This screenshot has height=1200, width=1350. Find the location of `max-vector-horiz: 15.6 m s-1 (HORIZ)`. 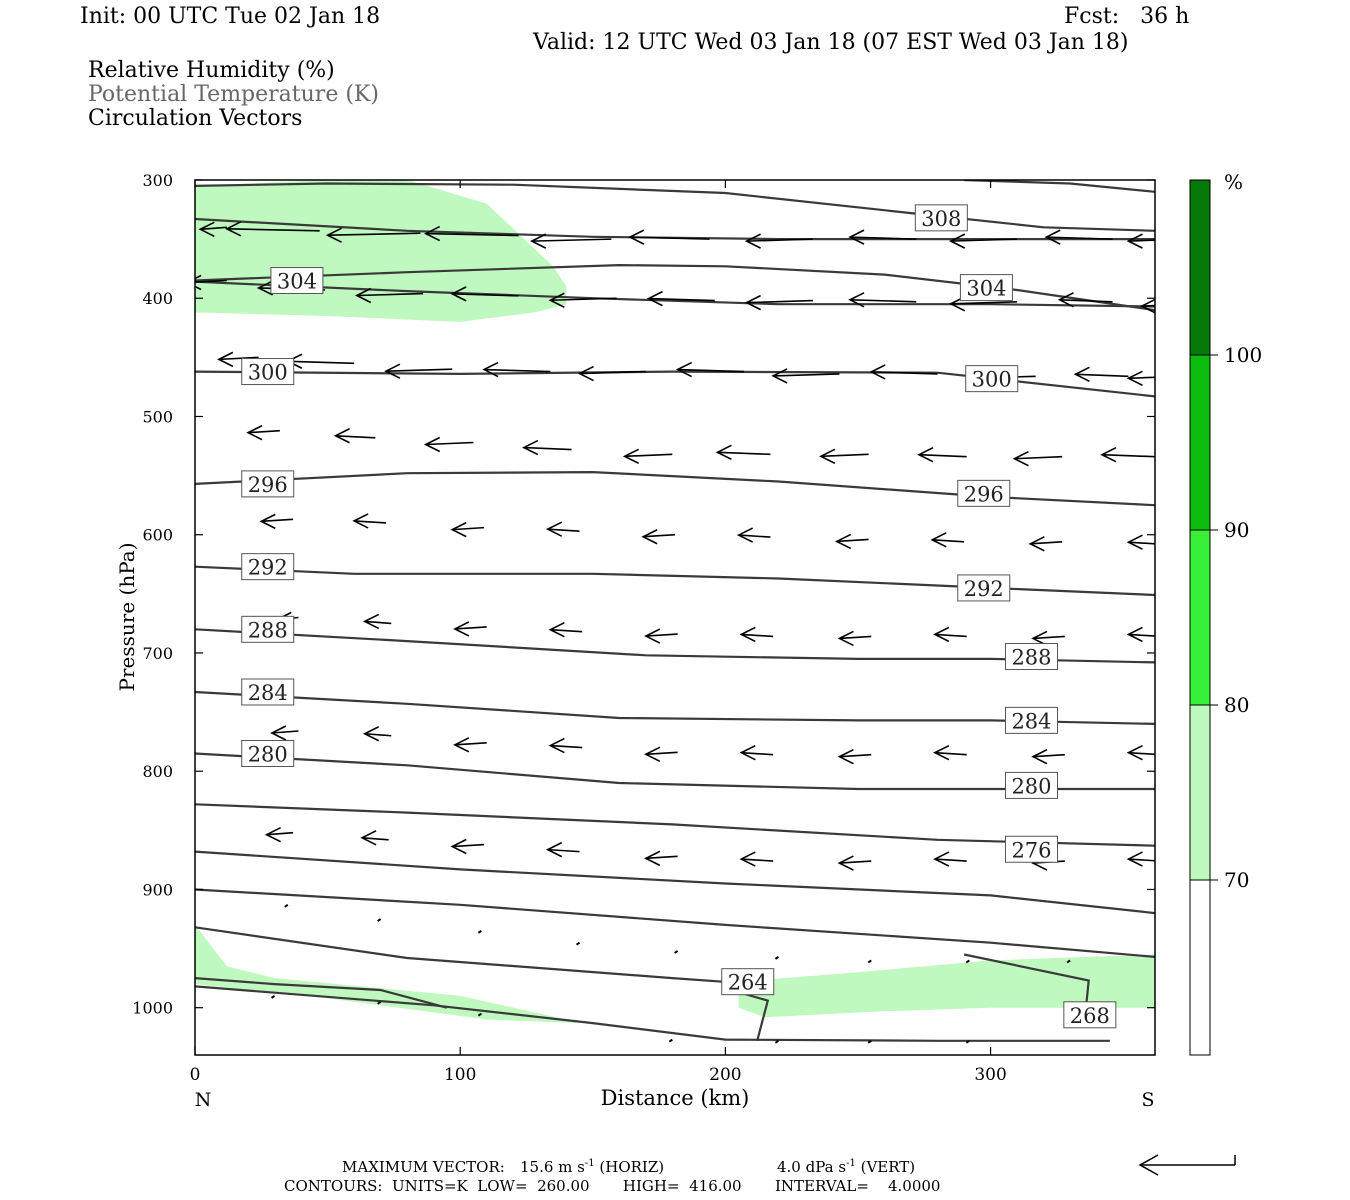

max-vector-horiz: 15.6 m s-1 (HORIZ) is located at coordinates (592, 1167).